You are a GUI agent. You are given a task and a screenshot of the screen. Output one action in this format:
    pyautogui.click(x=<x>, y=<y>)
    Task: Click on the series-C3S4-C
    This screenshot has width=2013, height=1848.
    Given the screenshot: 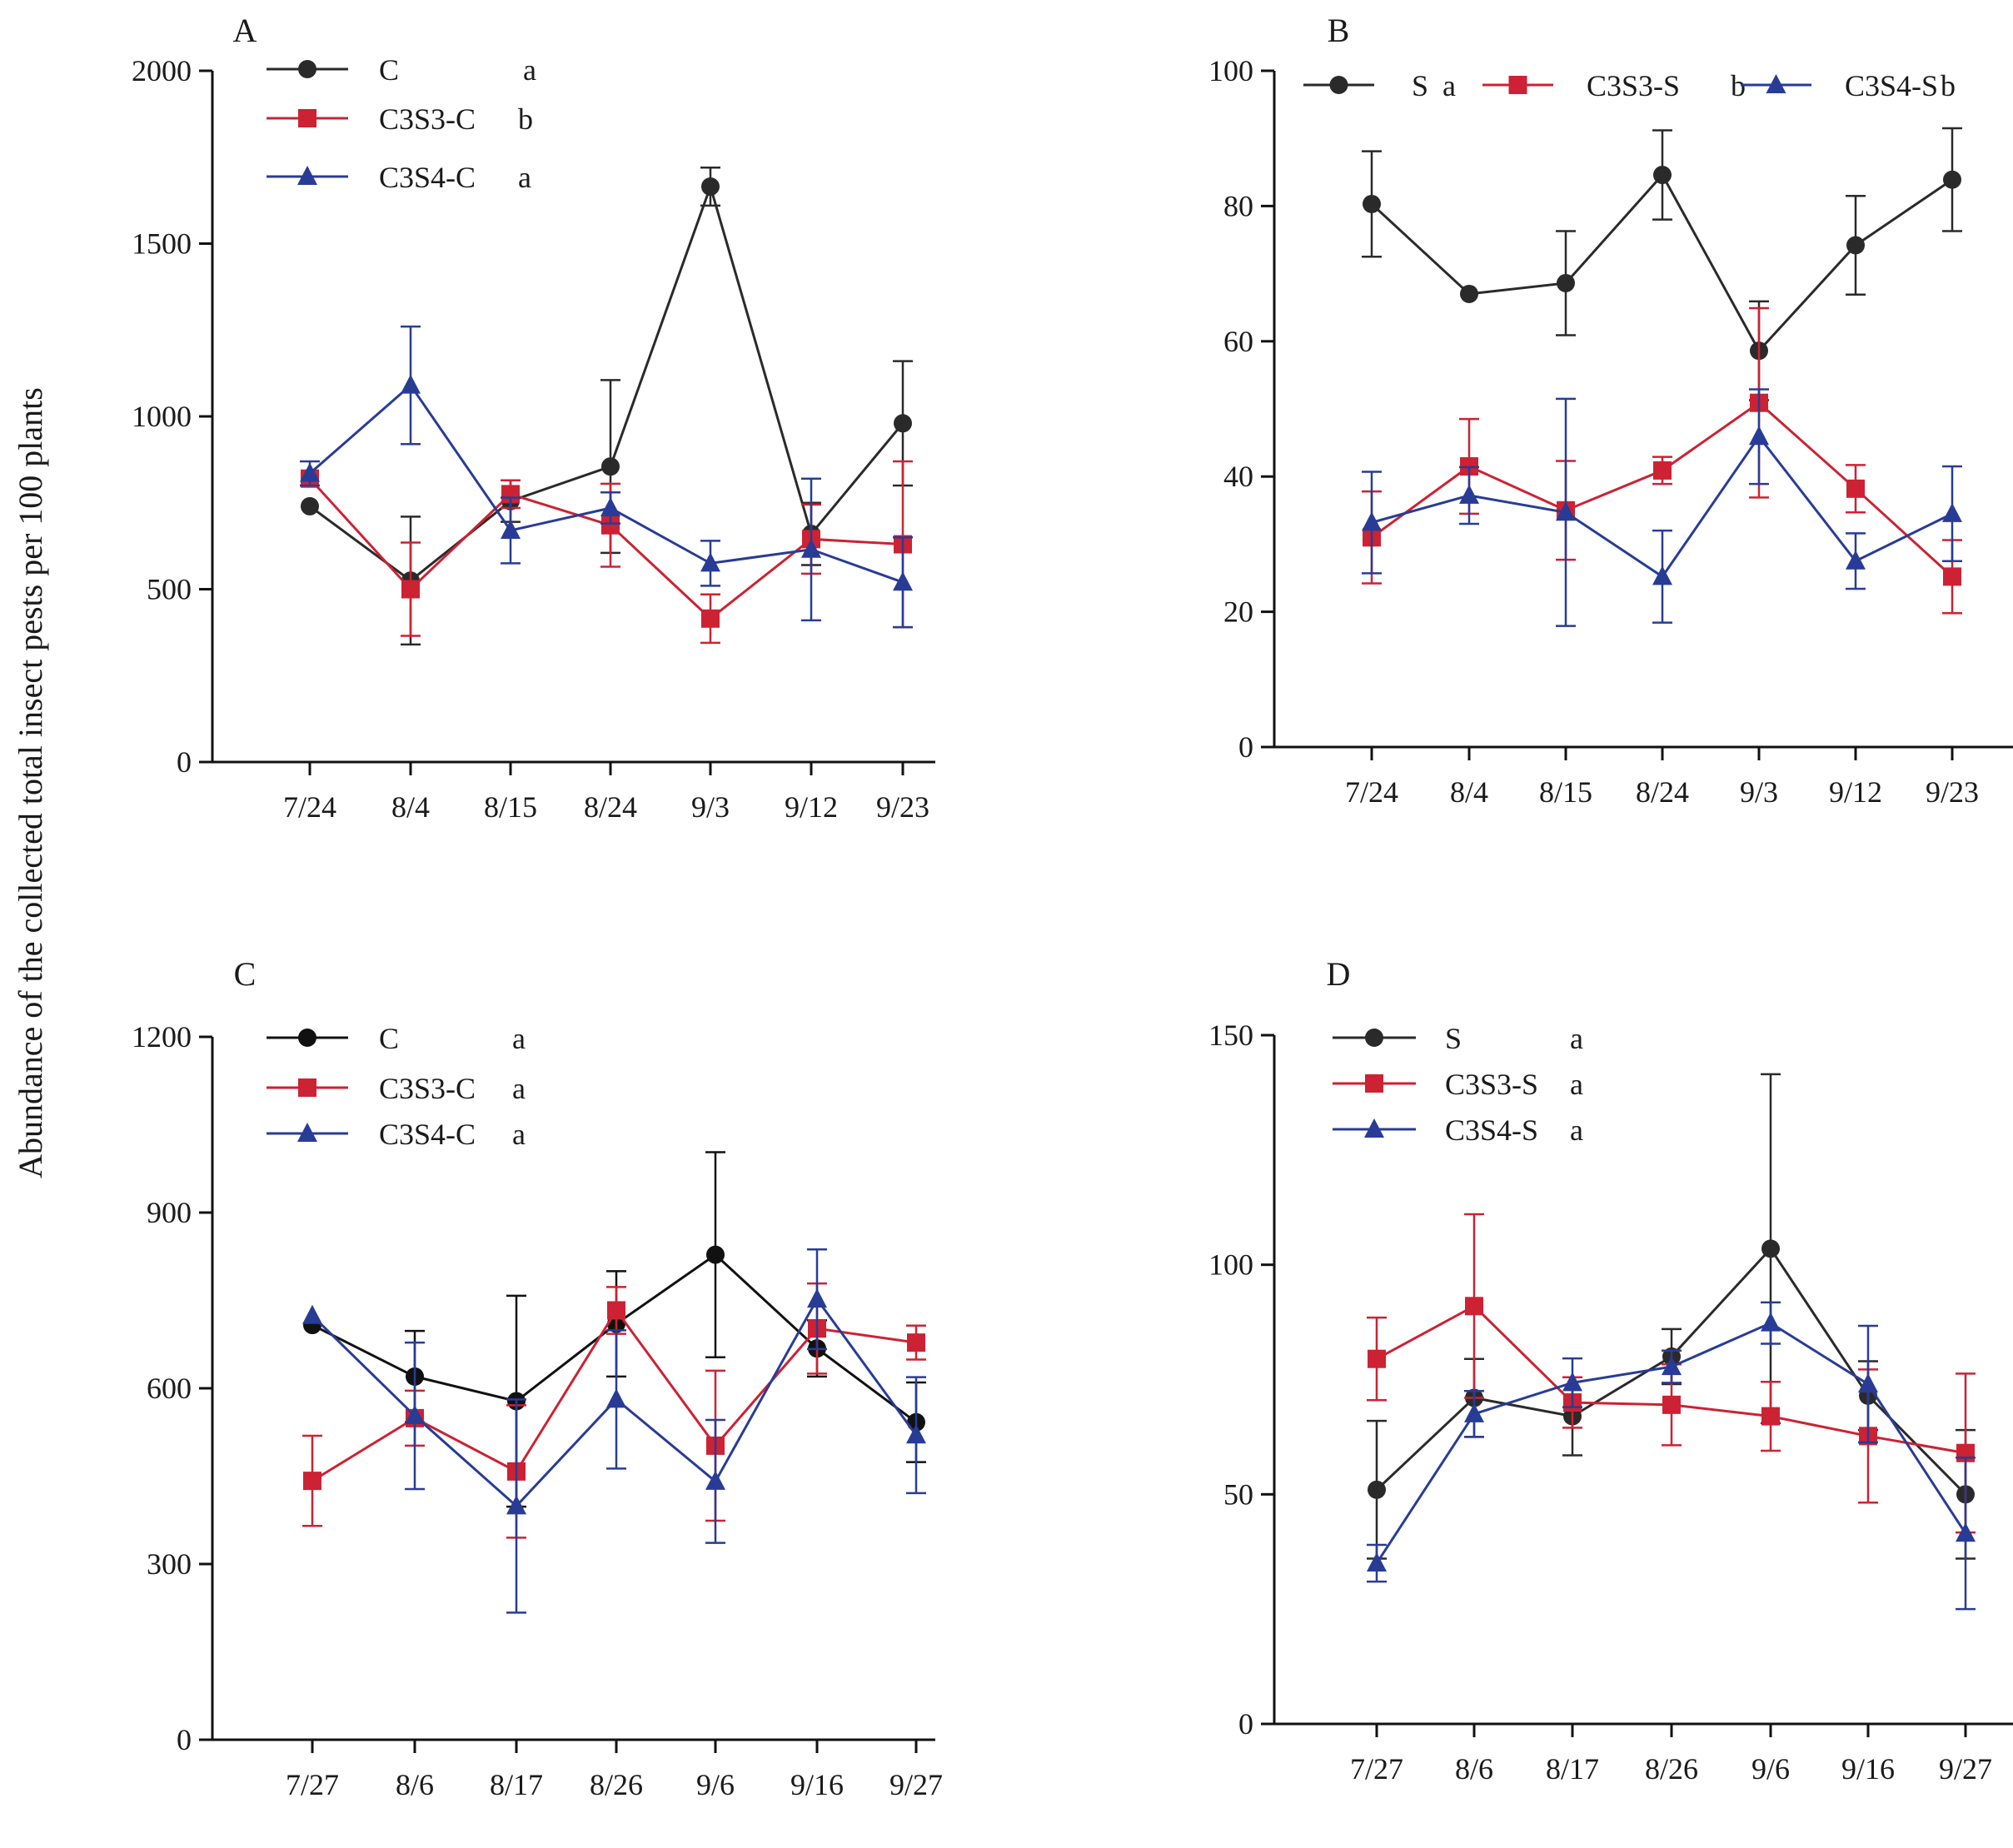 What is the action you would take?
    pyautogui.click(x=614, y=1431)
    